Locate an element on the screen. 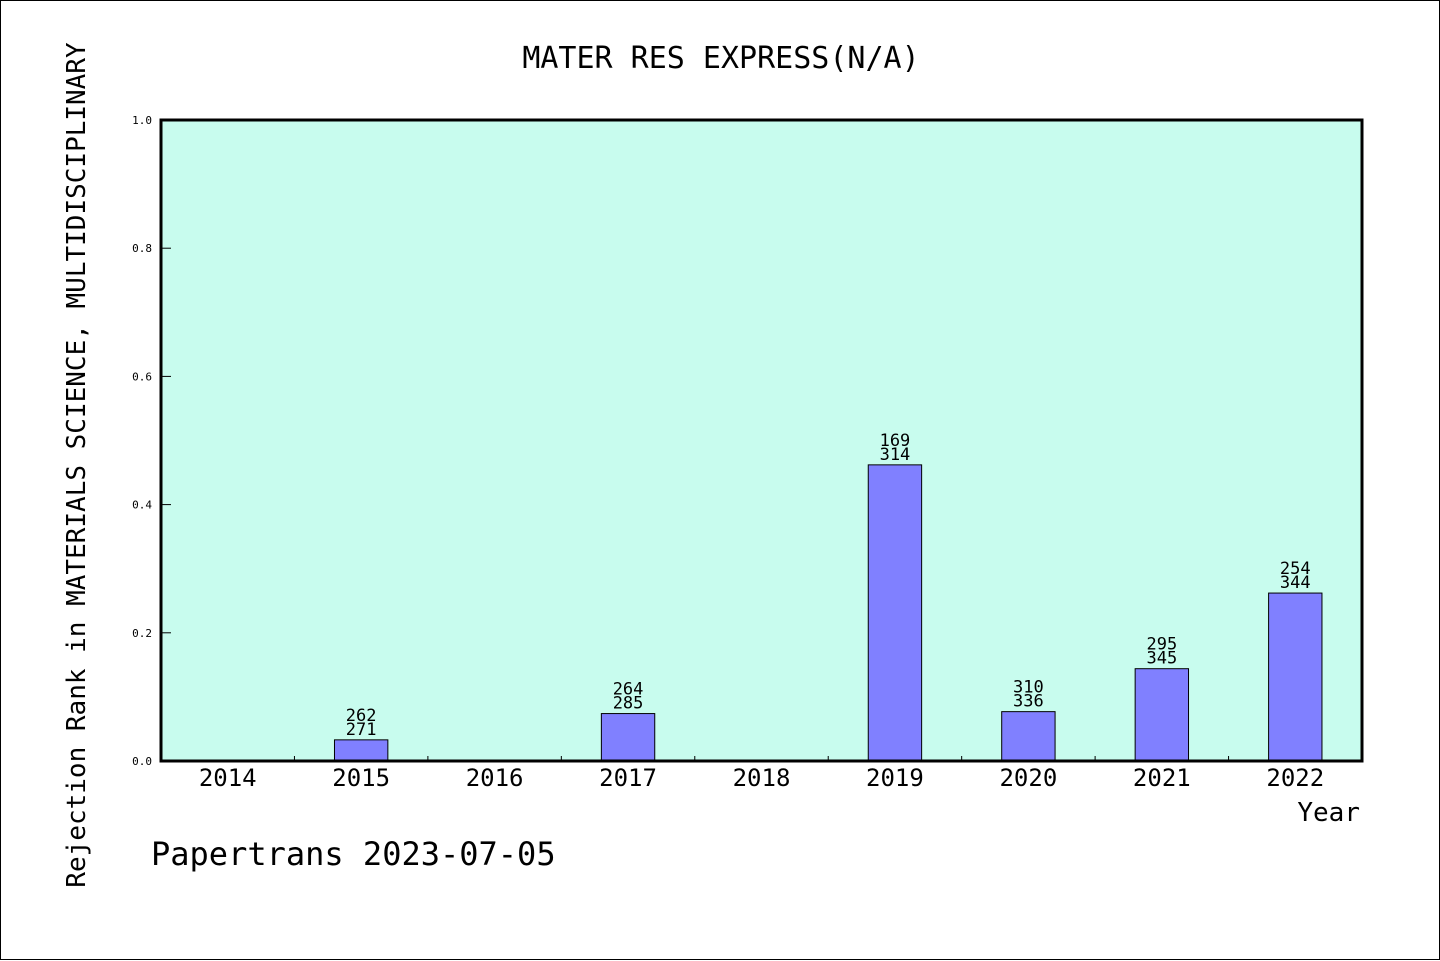 The width and height of the screenshot is (1440, 961). bar-2021 is located at coordinates (1162, 715).